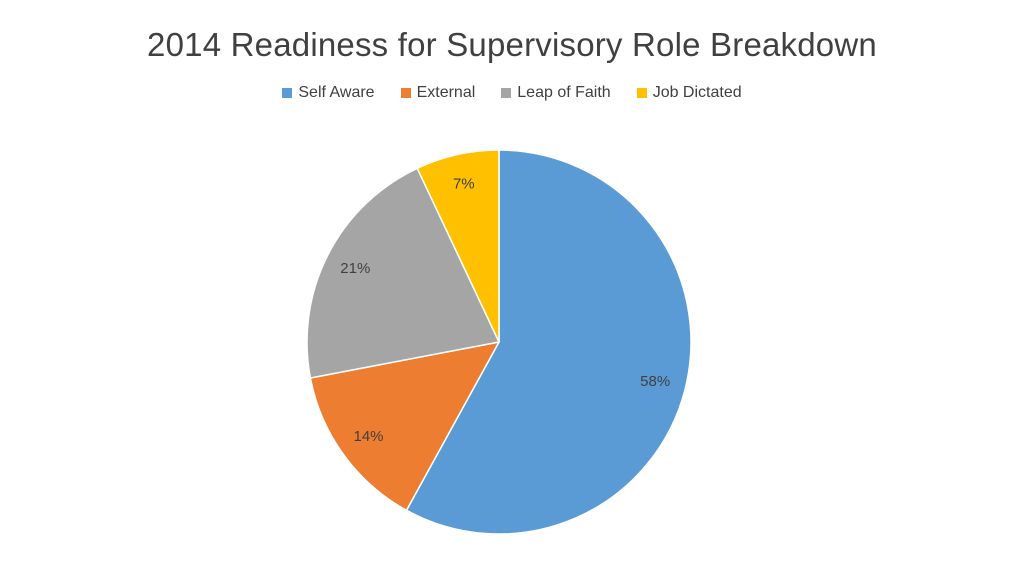  What do you see at coordinates (403, 273) in the screenshot?
I see `pie-slice-leap-of-faith` at bounding box center [403, 273].